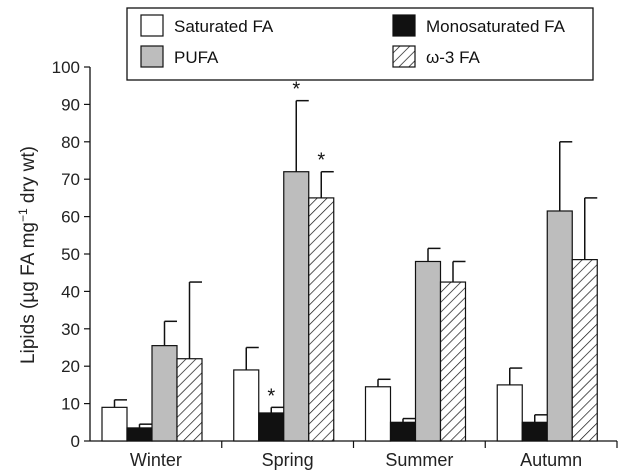 This screenshot has height=470, width=621. Describe the element at coordinates (288, 460) in the screenshot. I see `x-category-label: Spring` at that location.